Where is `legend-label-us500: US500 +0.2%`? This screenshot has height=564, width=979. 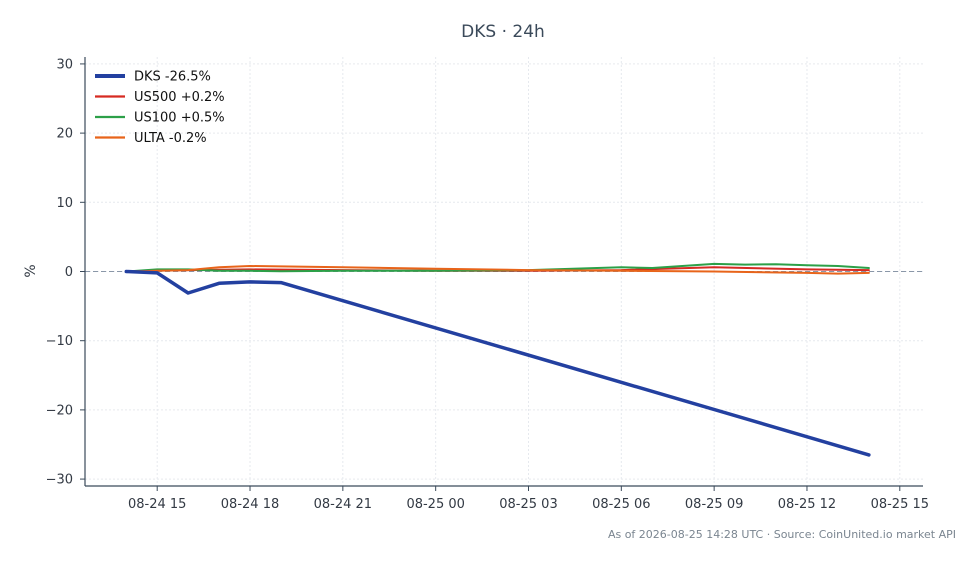 legend-label-us500: US500 +0.2% is located at coordinates (179, 97).